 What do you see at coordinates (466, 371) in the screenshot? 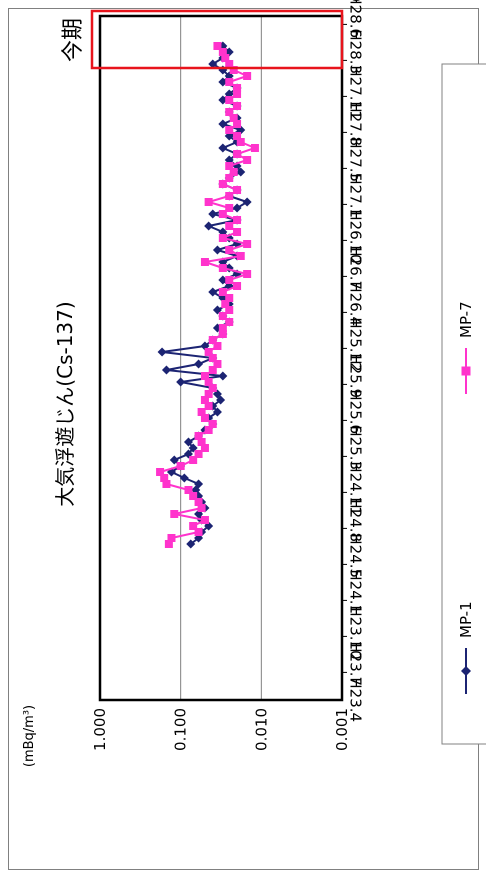
I see `legend-marker` at bounding box center [466, 371].